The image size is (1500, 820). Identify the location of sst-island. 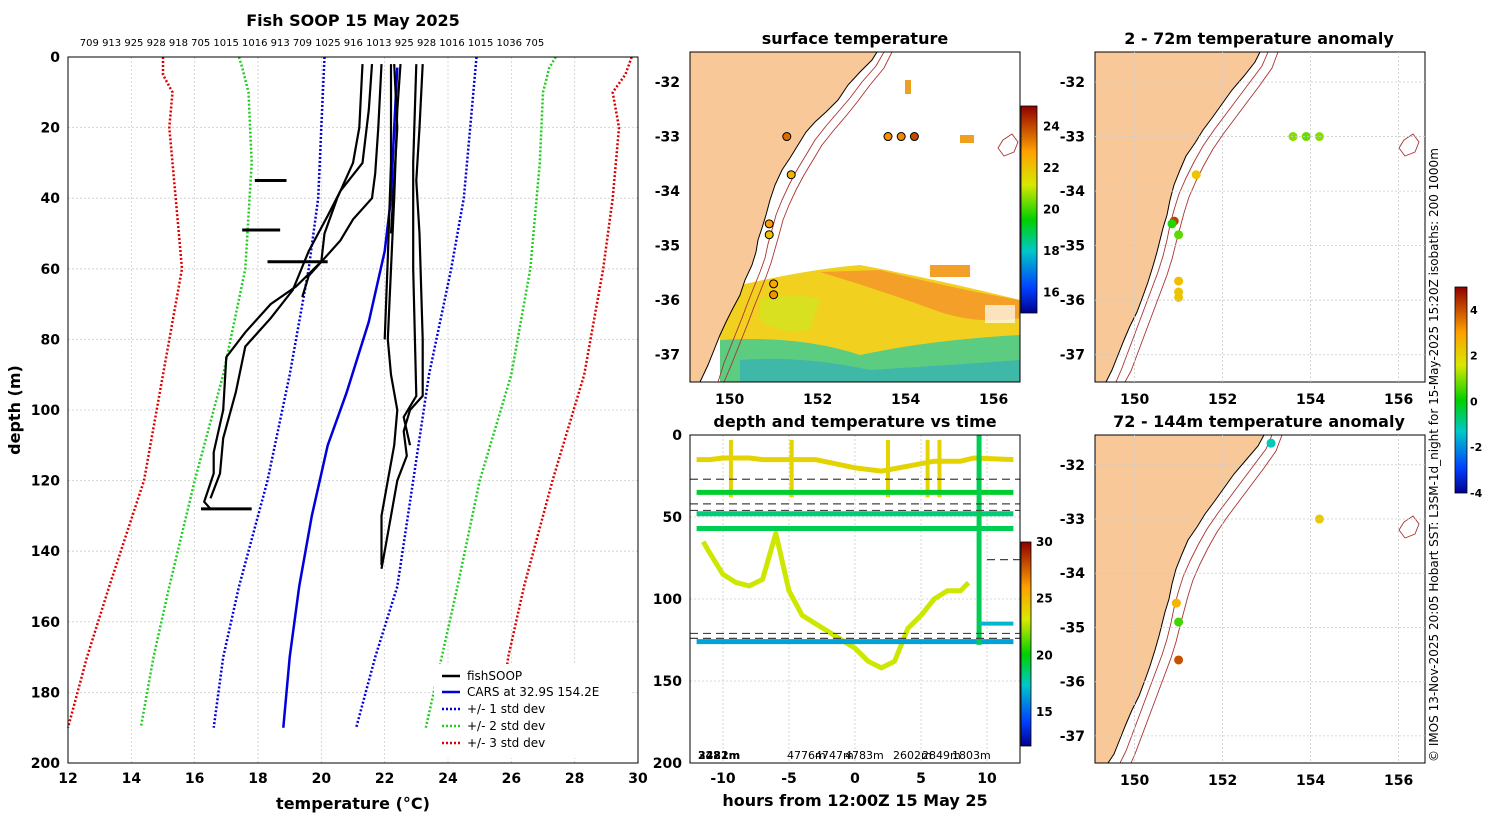
(1008, 145).